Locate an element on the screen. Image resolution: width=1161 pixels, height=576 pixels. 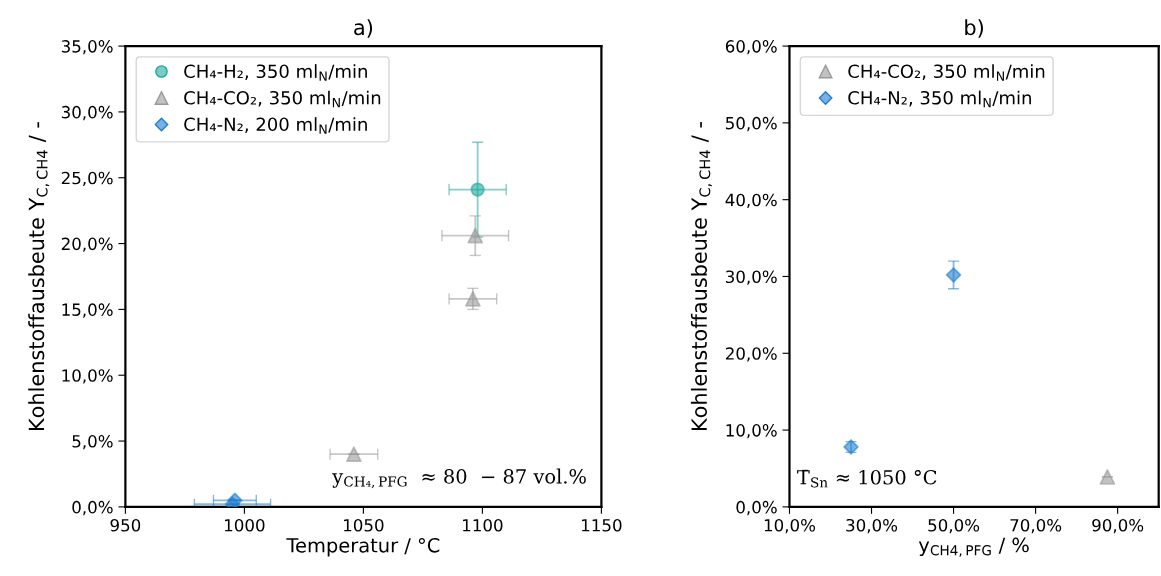
x-tick-label: 950 is located at coordinates (125, 525).